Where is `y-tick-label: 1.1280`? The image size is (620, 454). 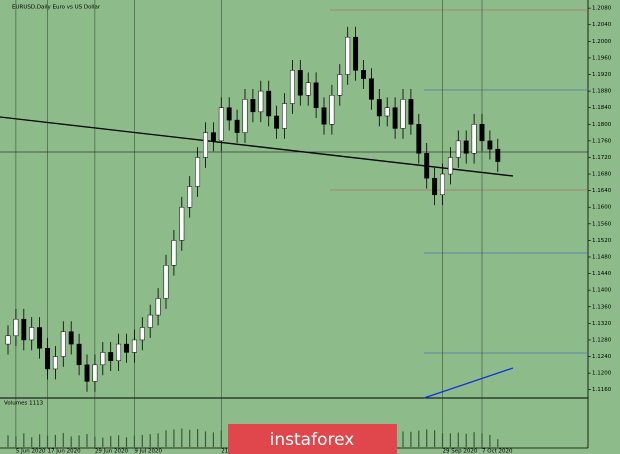 y-tick-label: 1.1280 is located at coordinates (602, 340).